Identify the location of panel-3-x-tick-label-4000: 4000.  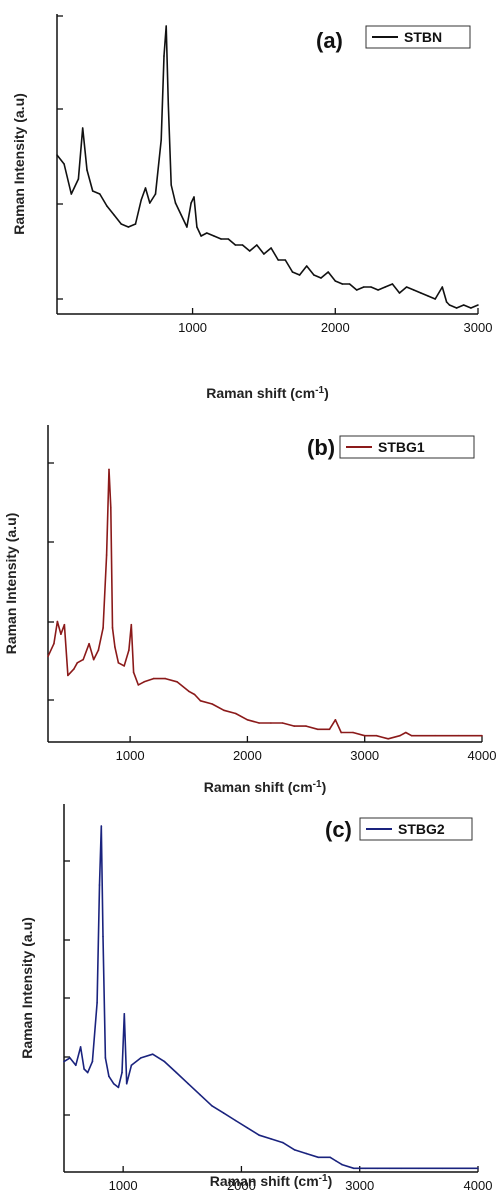
(478, 1184).